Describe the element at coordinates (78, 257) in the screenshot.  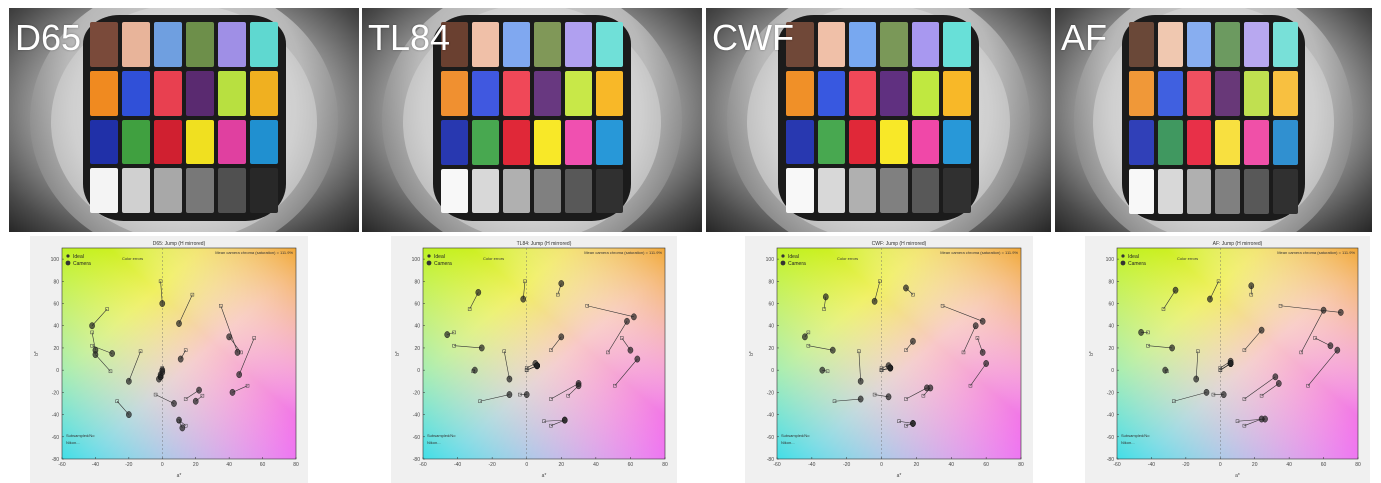
I see `legend-label: Ideal` at that location.